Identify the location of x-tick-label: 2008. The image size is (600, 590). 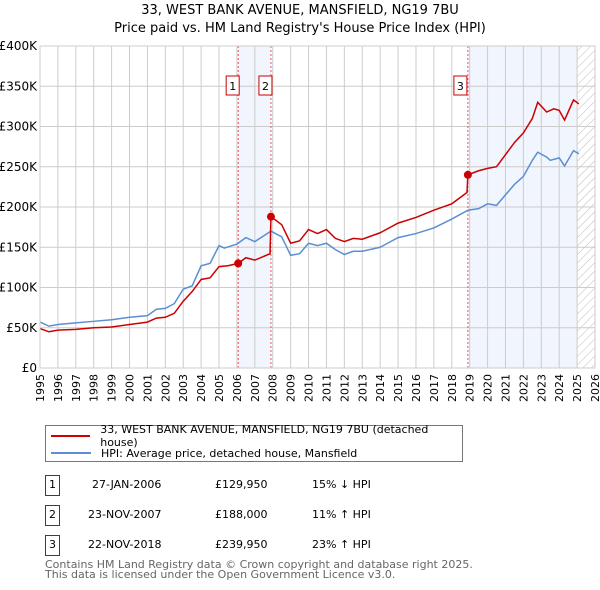
(273, 388).